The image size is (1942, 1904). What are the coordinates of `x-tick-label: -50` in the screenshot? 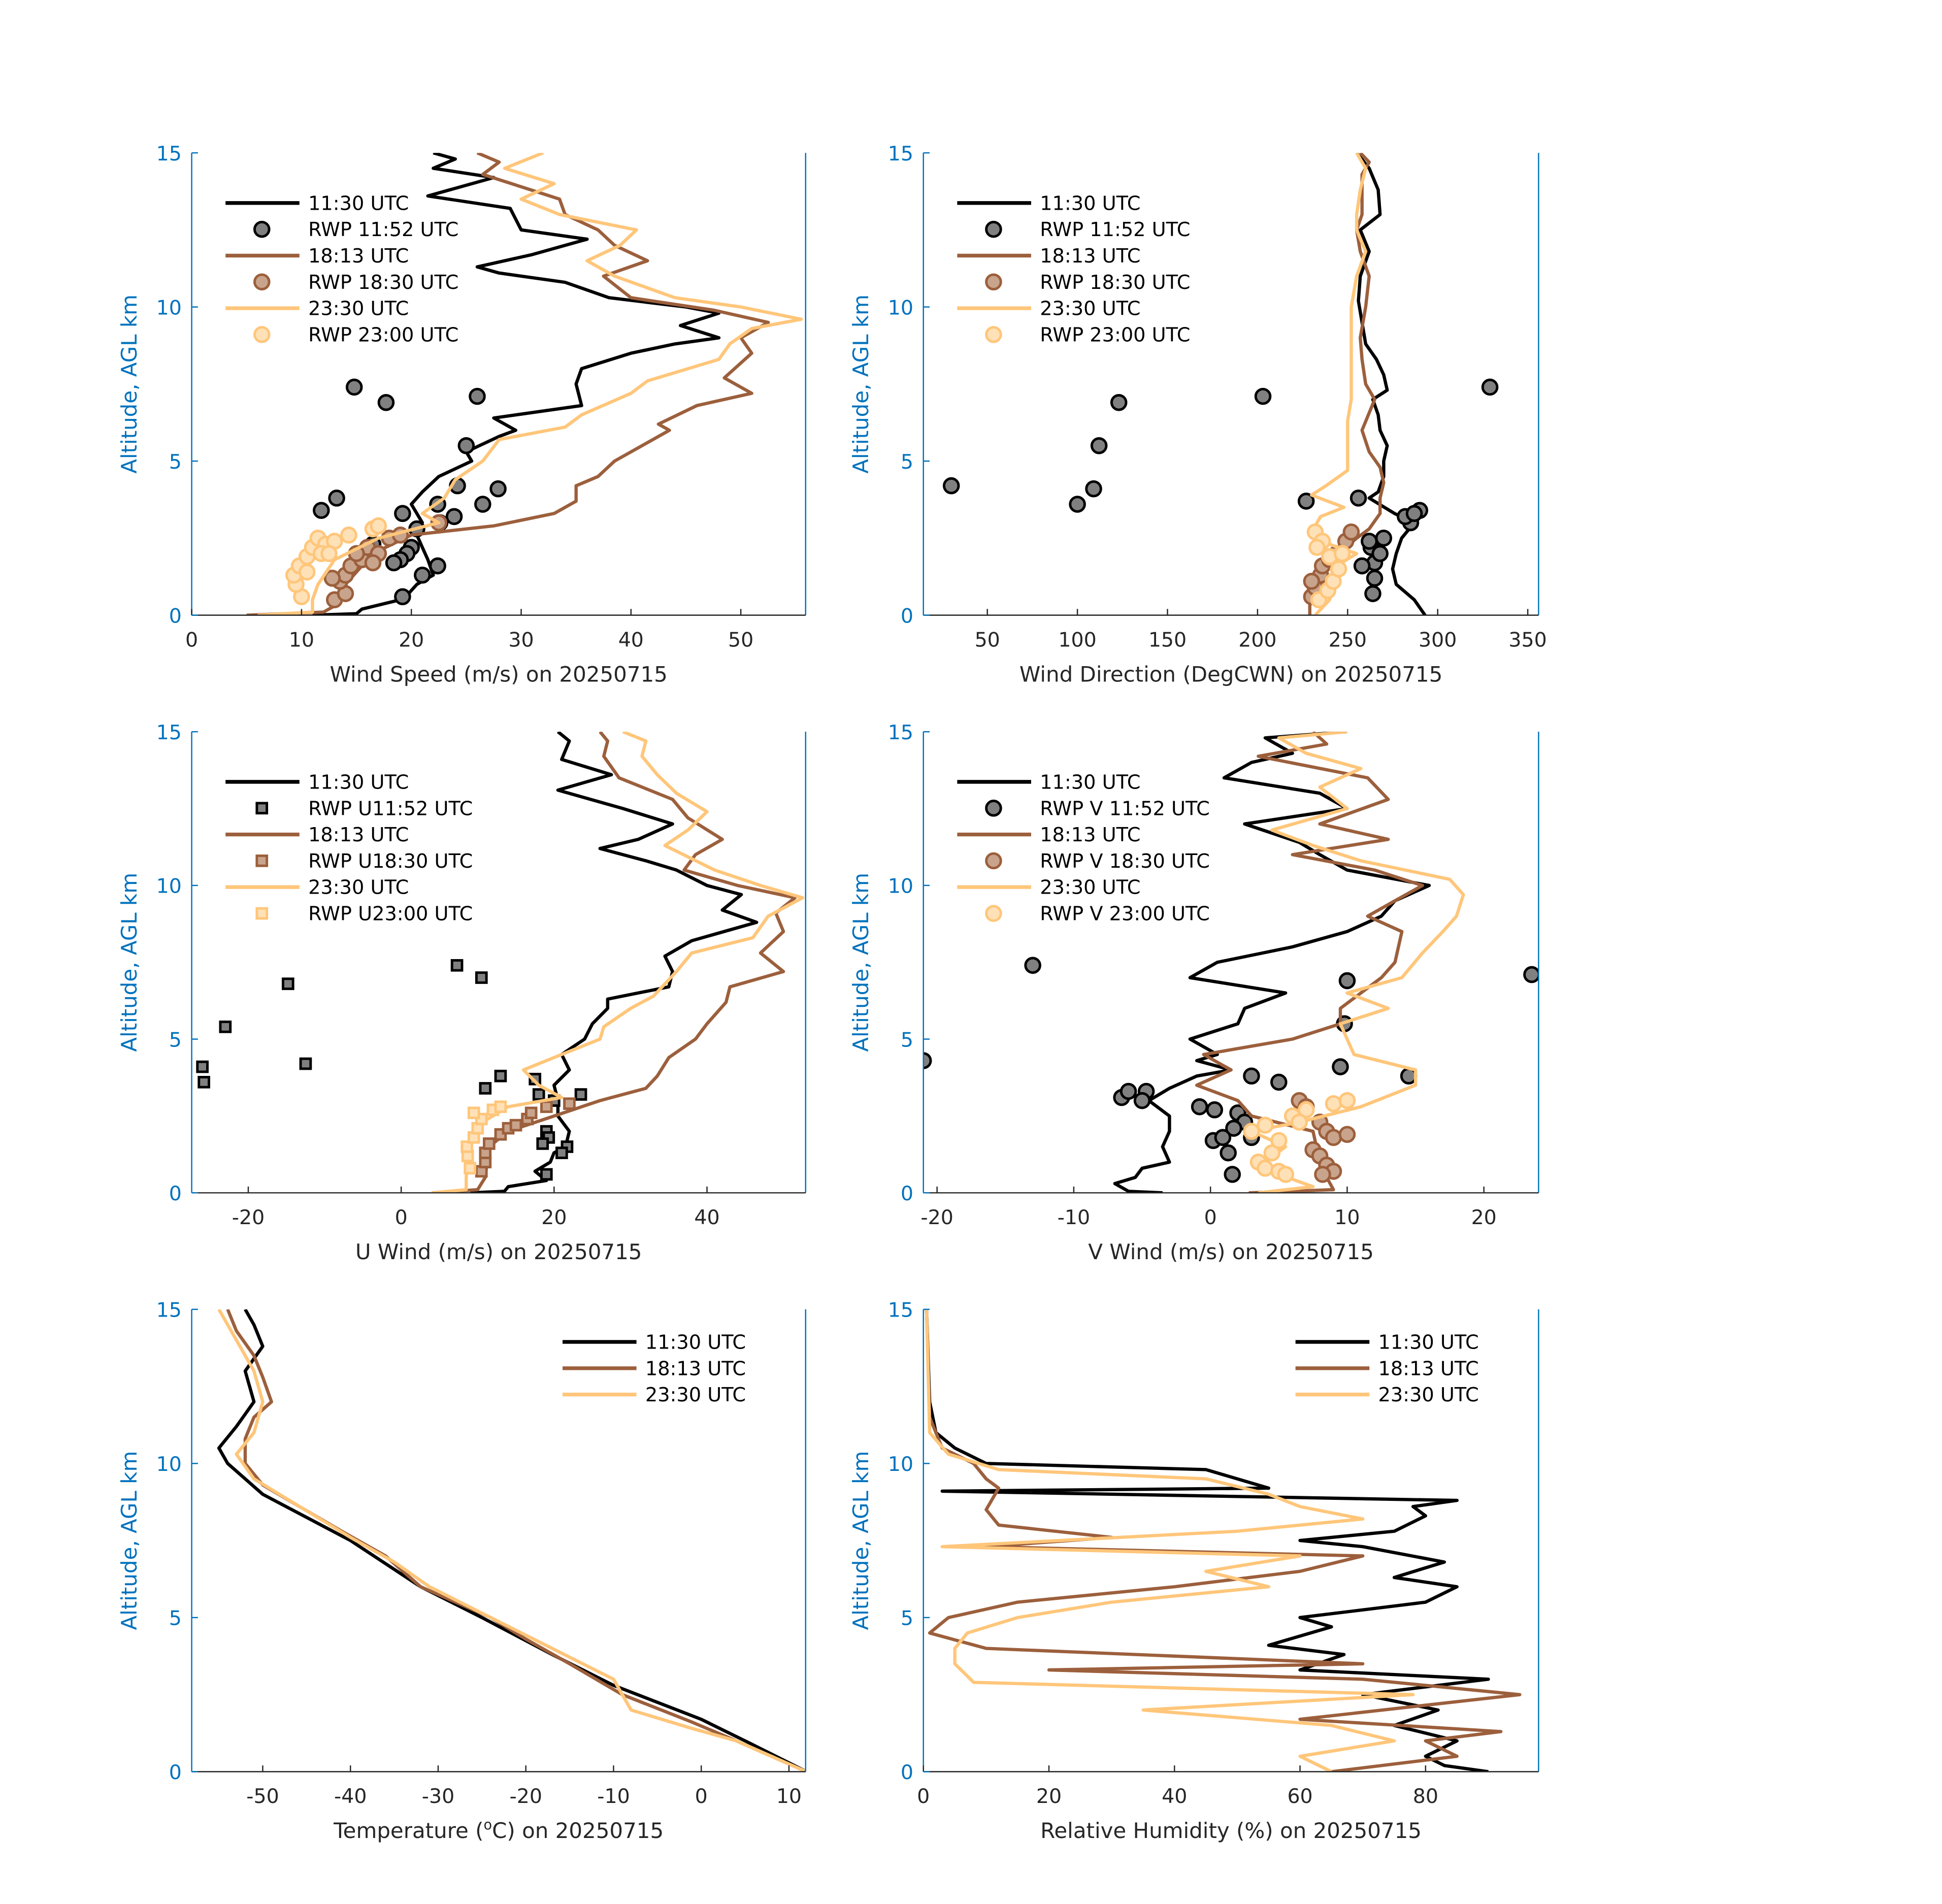 It's located at (262, 1797).